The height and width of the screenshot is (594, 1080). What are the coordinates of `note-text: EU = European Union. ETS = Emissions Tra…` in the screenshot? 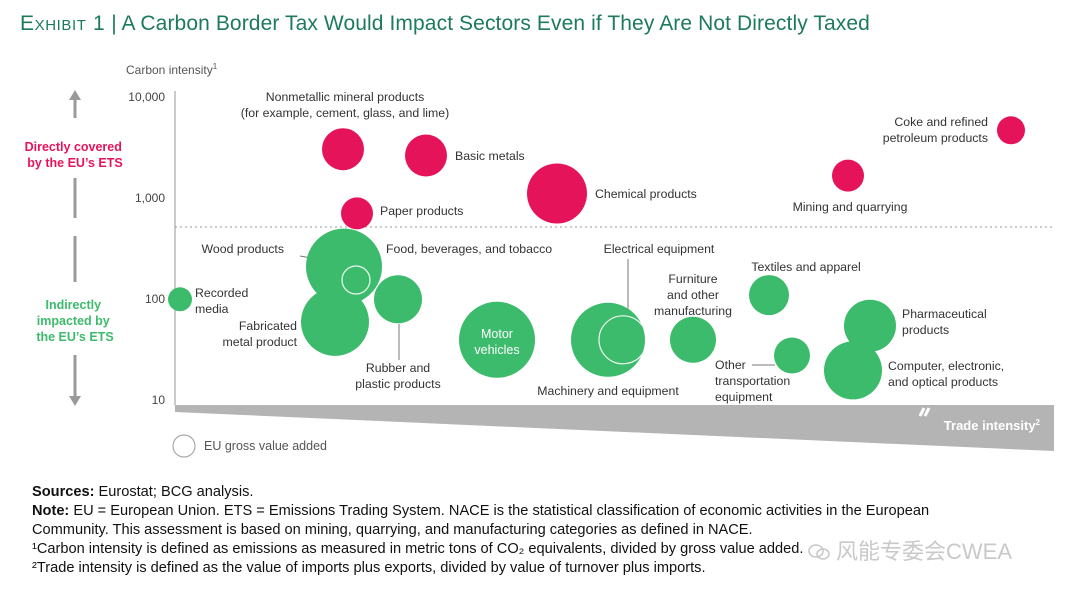 It's located at (499, 511).